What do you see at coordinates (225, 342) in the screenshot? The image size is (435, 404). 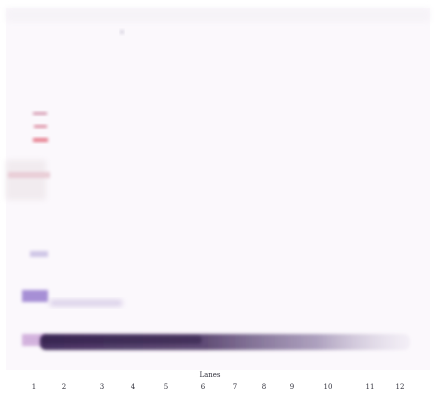 I see `protein-band-row` at bounding box center [225, 342].